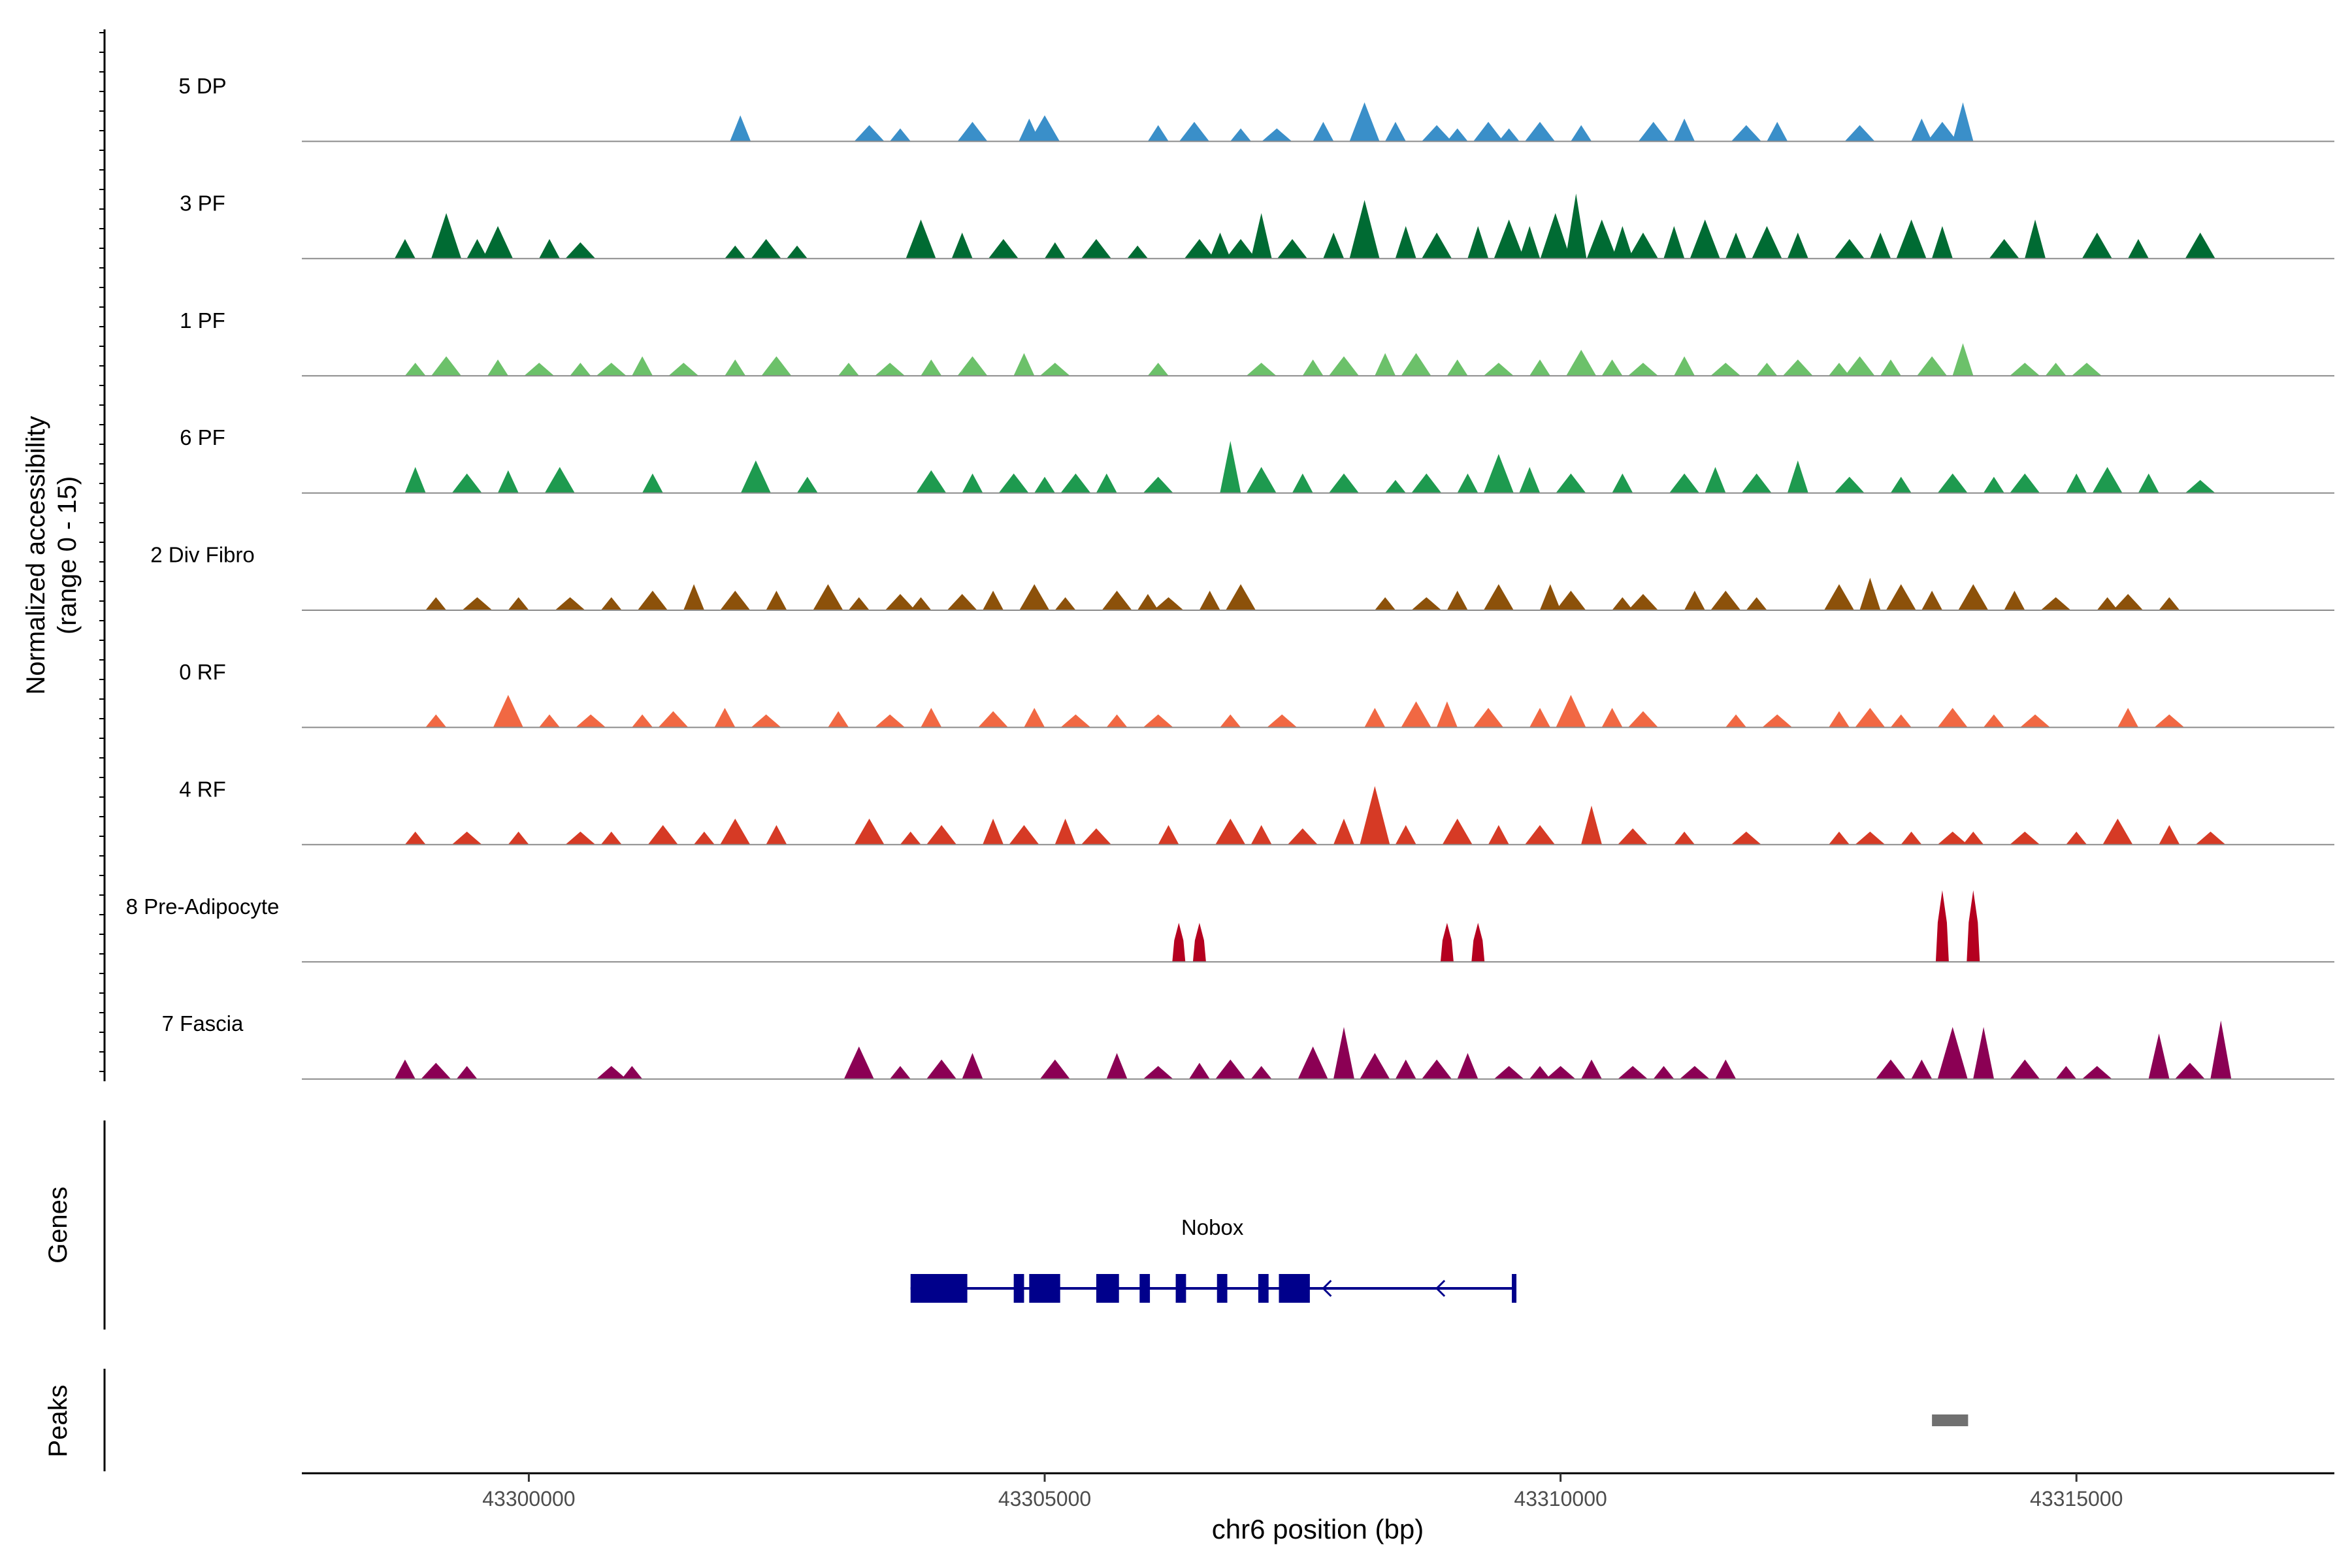  Describe the element at coordinates (1302, 1492) in the screenshot. I see `x-axis-ticks: 43300000 43305000 43310000 43315000` at that location.